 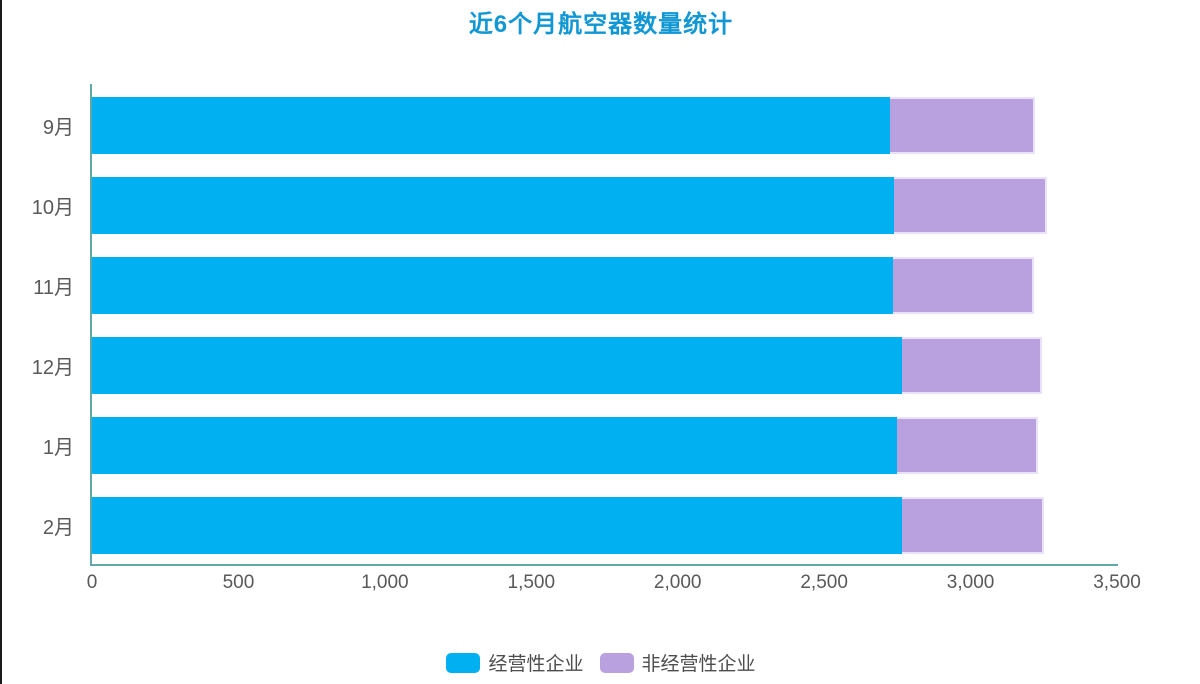 I want to click on chart-title: 近6个月航空器数量统计, so click(x=601, y=24).